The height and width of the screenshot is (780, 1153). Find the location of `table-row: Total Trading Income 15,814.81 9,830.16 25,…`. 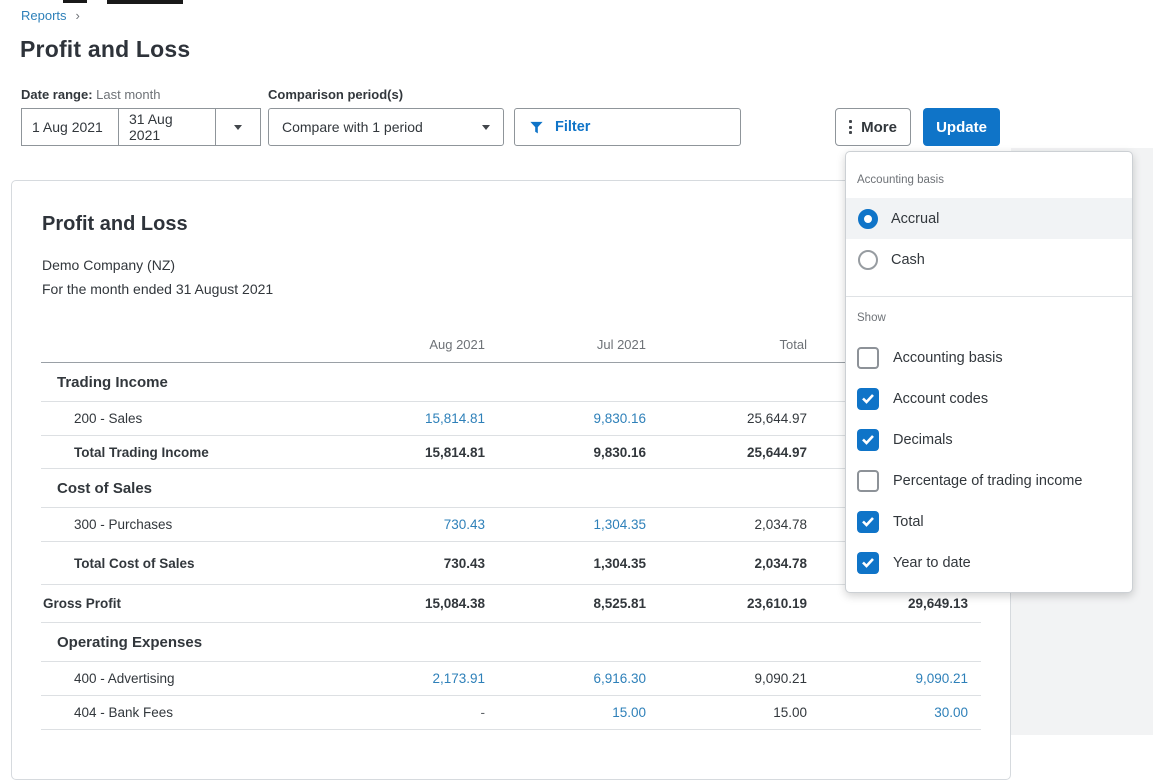

table-row: Total Trading Income 15,814.81 9,830.16 25,… is located at coordinates (511, 452).